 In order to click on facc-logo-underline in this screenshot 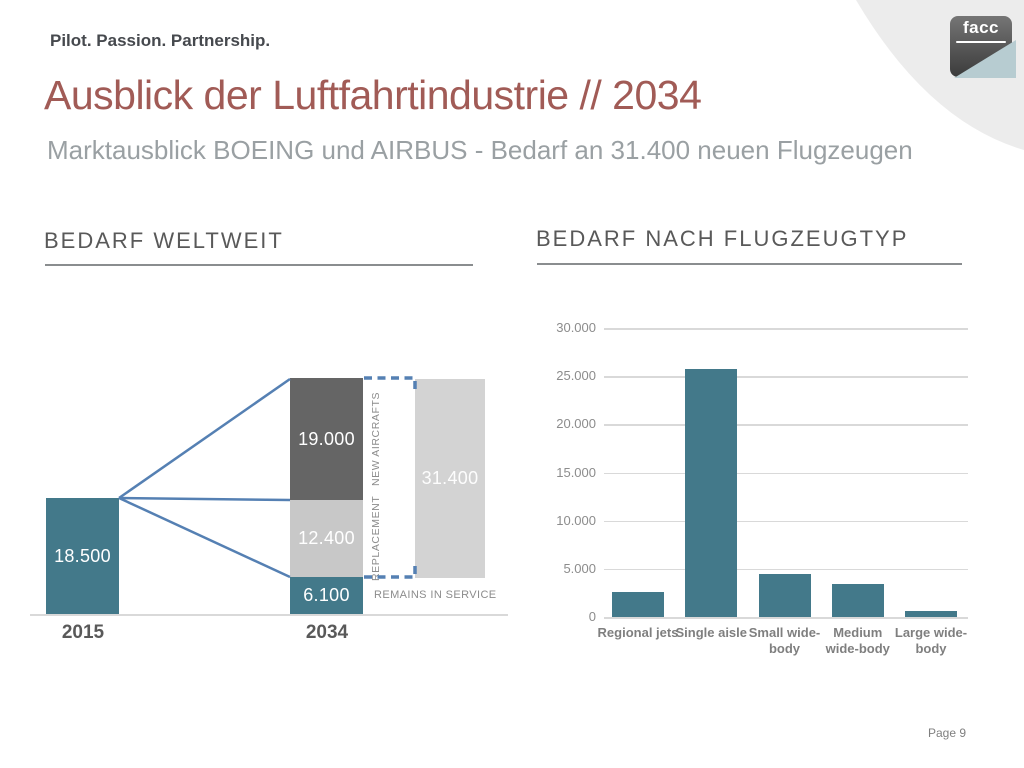, I will do `click(981, 42)`.